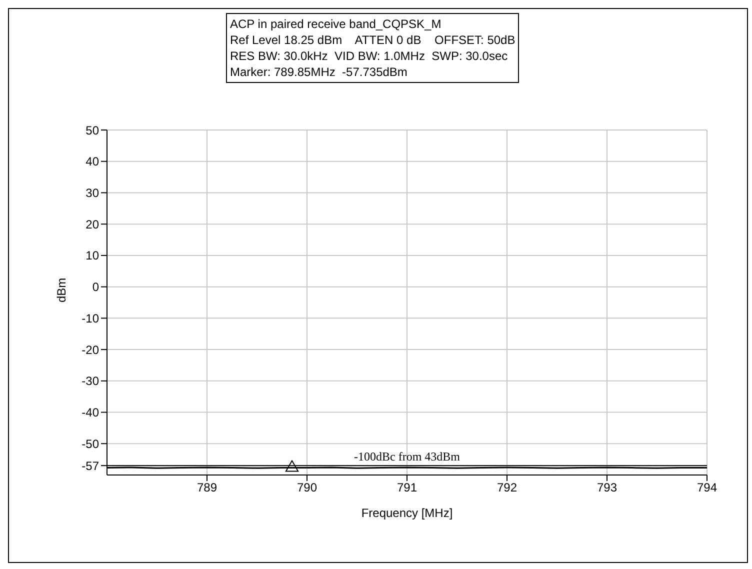 This screenshot has width=752, height=569. I want to click on y-tick-label: 40, so click(93, 161).